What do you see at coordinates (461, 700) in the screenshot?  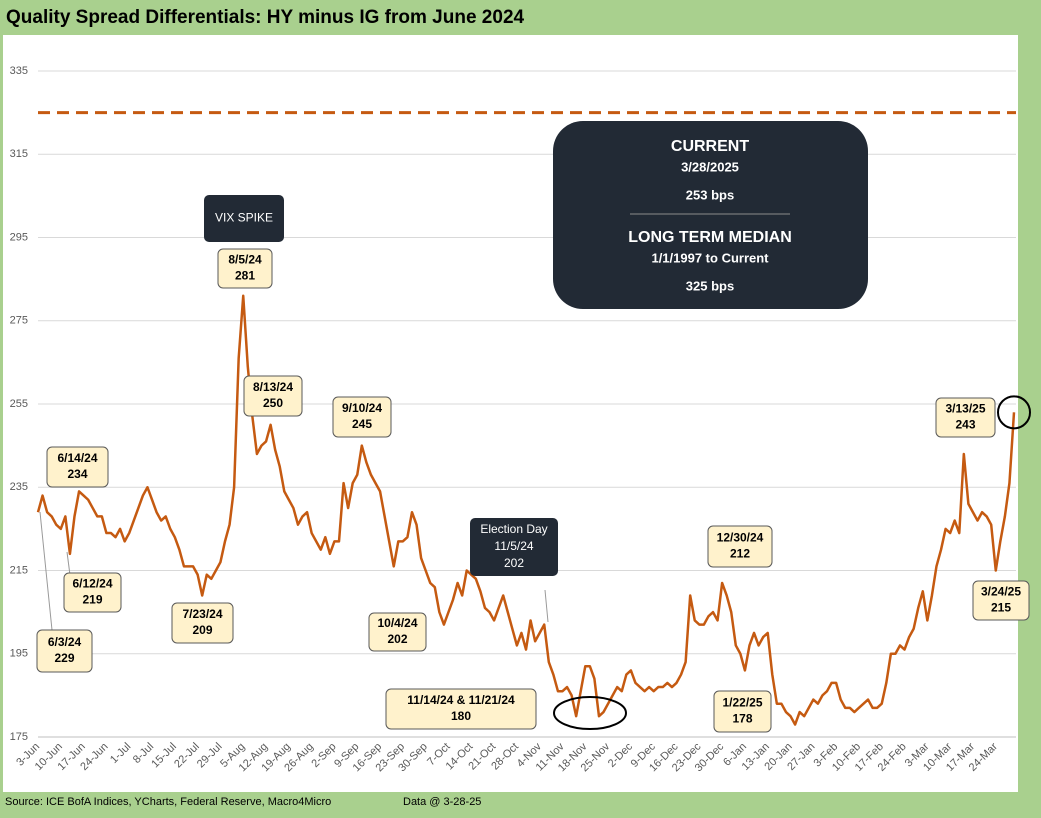 I see `annotation-text: 11/14/24 & 11/21/24` at bounding box center [461, 700].